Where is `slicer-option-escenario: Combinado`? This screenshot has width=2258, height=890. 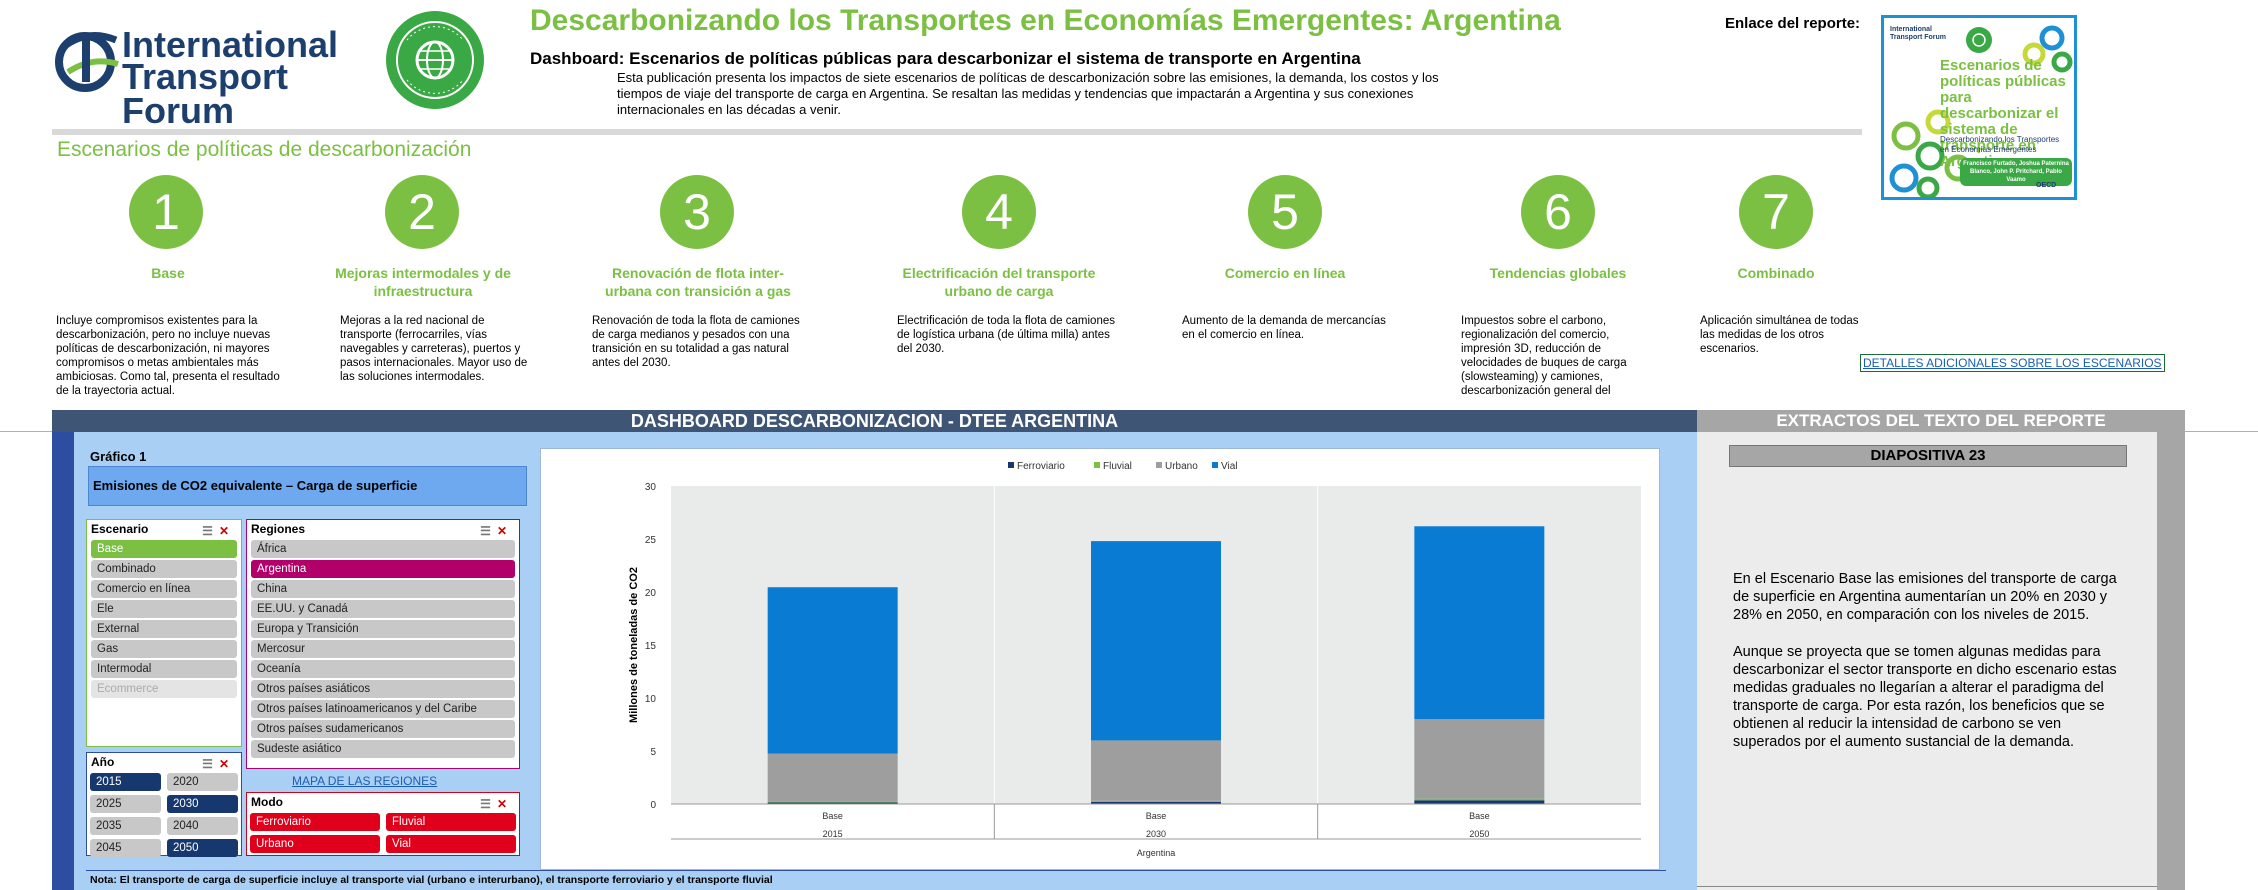
slicer-option-escenario: Combinado is located at coordinates (164, 569).